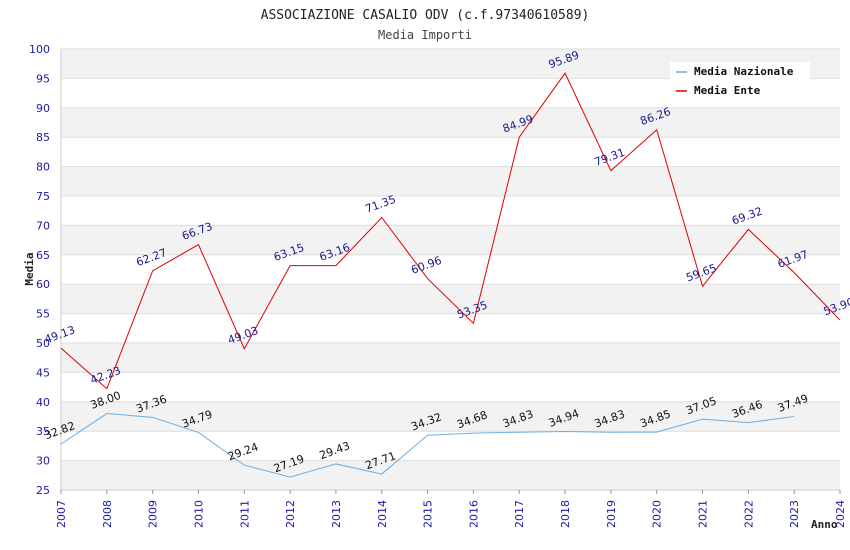 The width and height of the screenshot is (850, 550). I want to click on y-tick-label: 90, so click(43, 108).